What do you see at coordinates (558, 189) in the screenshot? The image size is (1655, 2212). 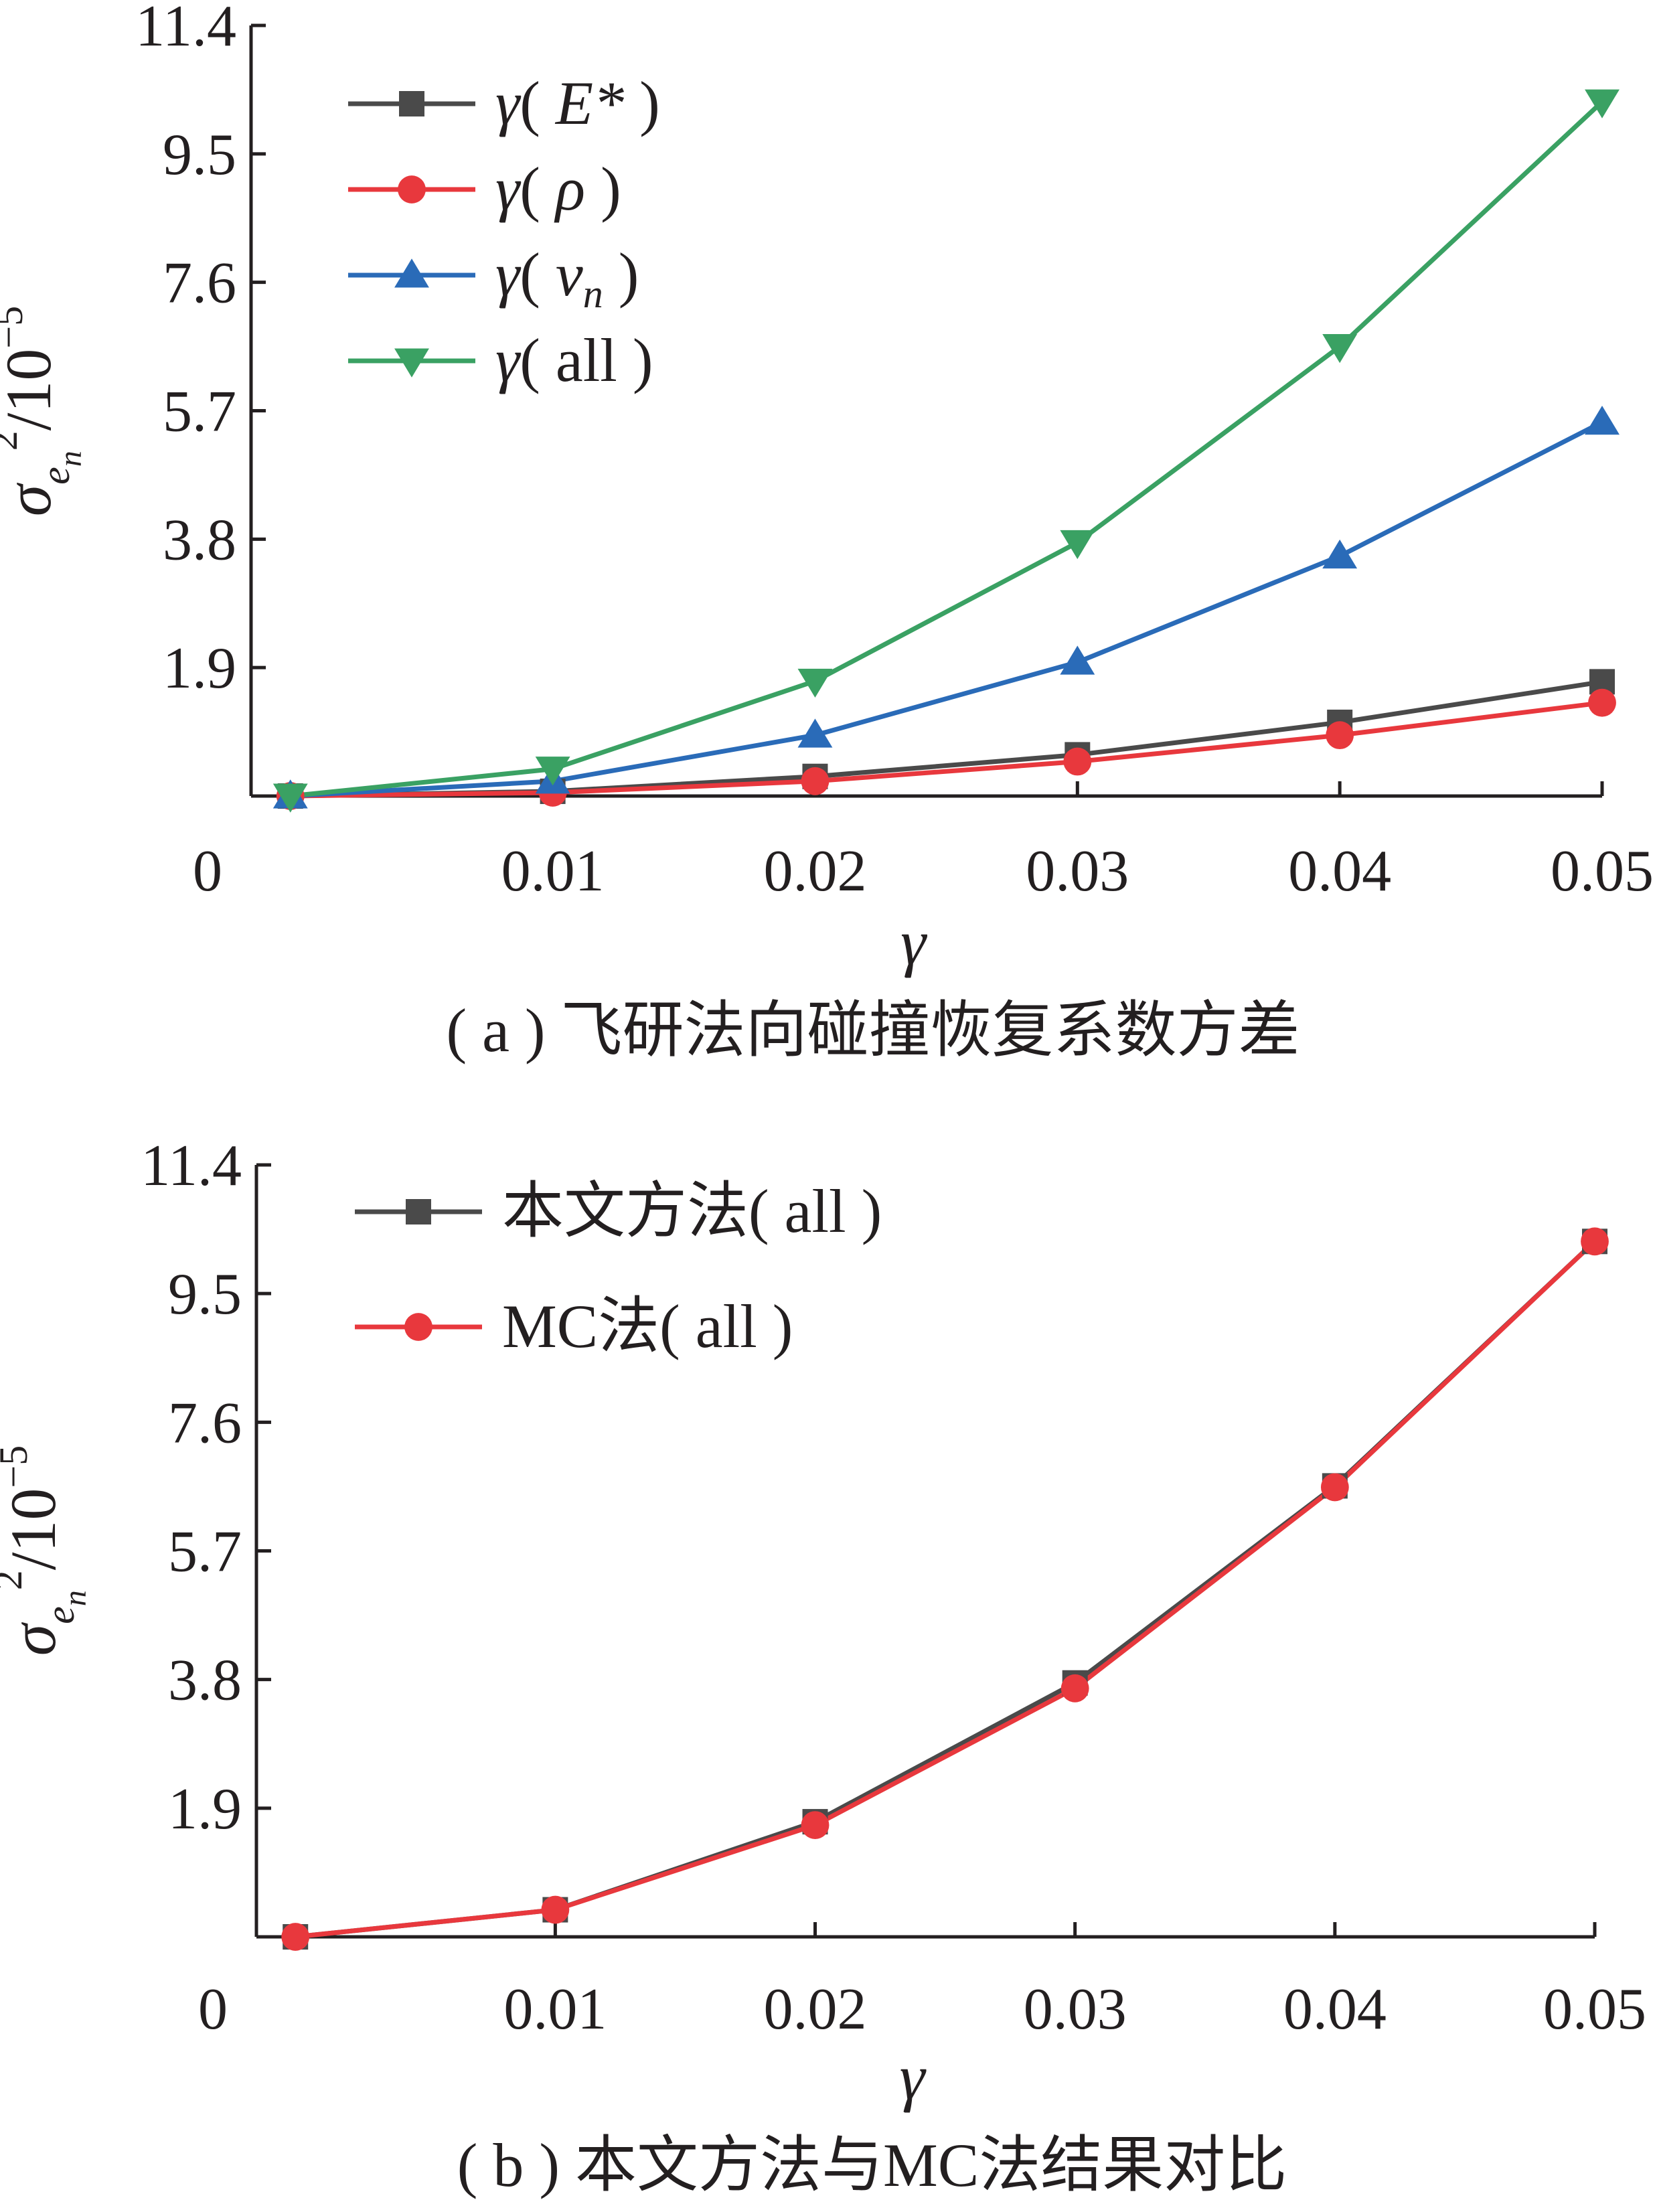 I see `legend-label: γ( ρ )` at bounding box center [558, 189].